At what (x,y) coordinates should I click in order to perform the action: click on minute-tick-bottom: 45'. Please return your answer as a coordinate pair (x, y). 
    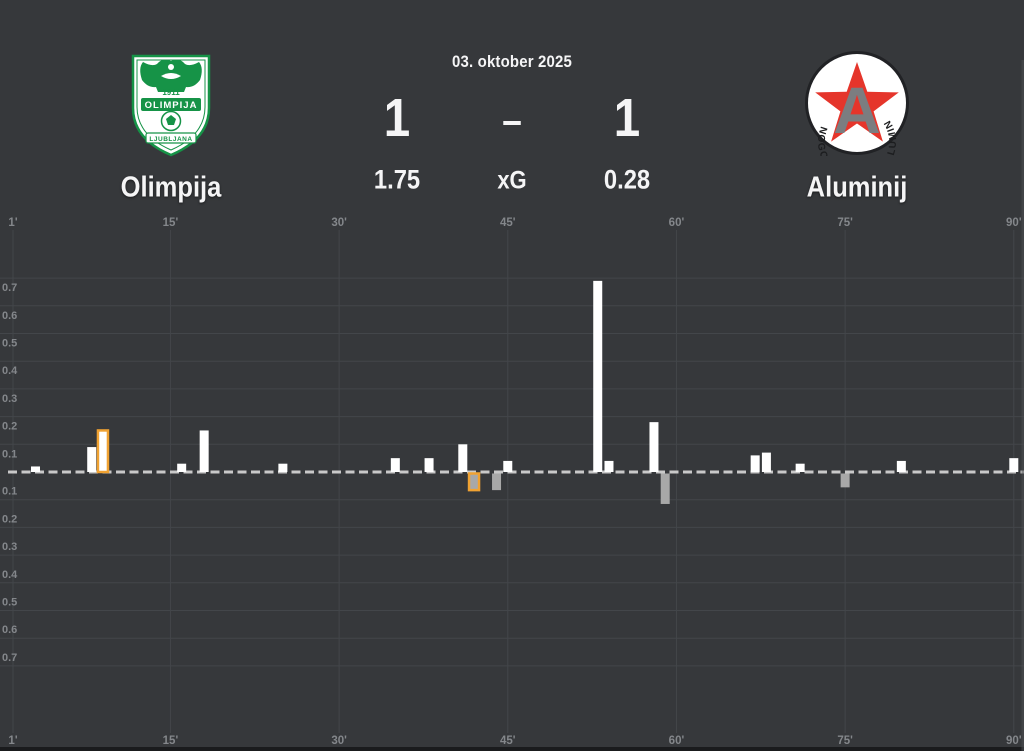
    Looking at the image, I should click on (508, 741).